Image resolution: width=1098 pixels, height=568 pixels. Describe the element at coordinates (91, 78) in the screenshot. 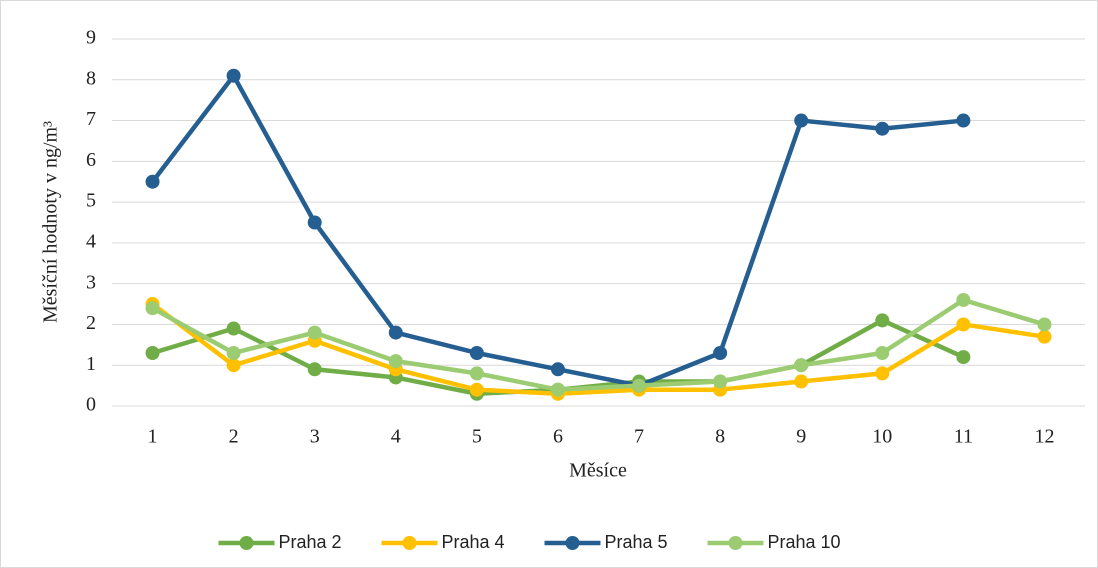

I see `y-tick-label: 8` at that location.